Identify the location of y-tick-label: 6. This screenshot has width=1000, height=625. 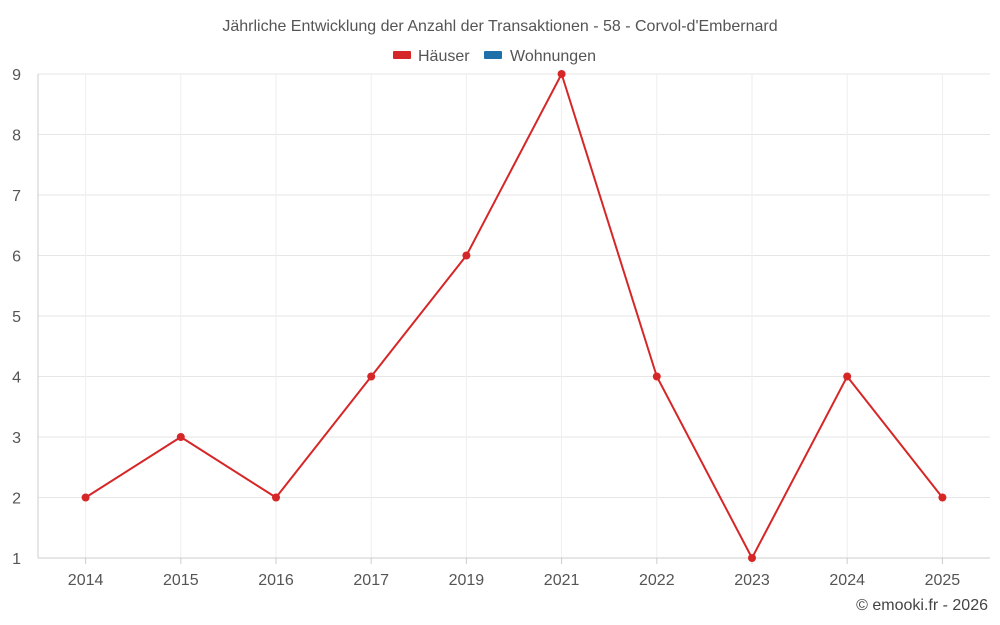
(16, 257).